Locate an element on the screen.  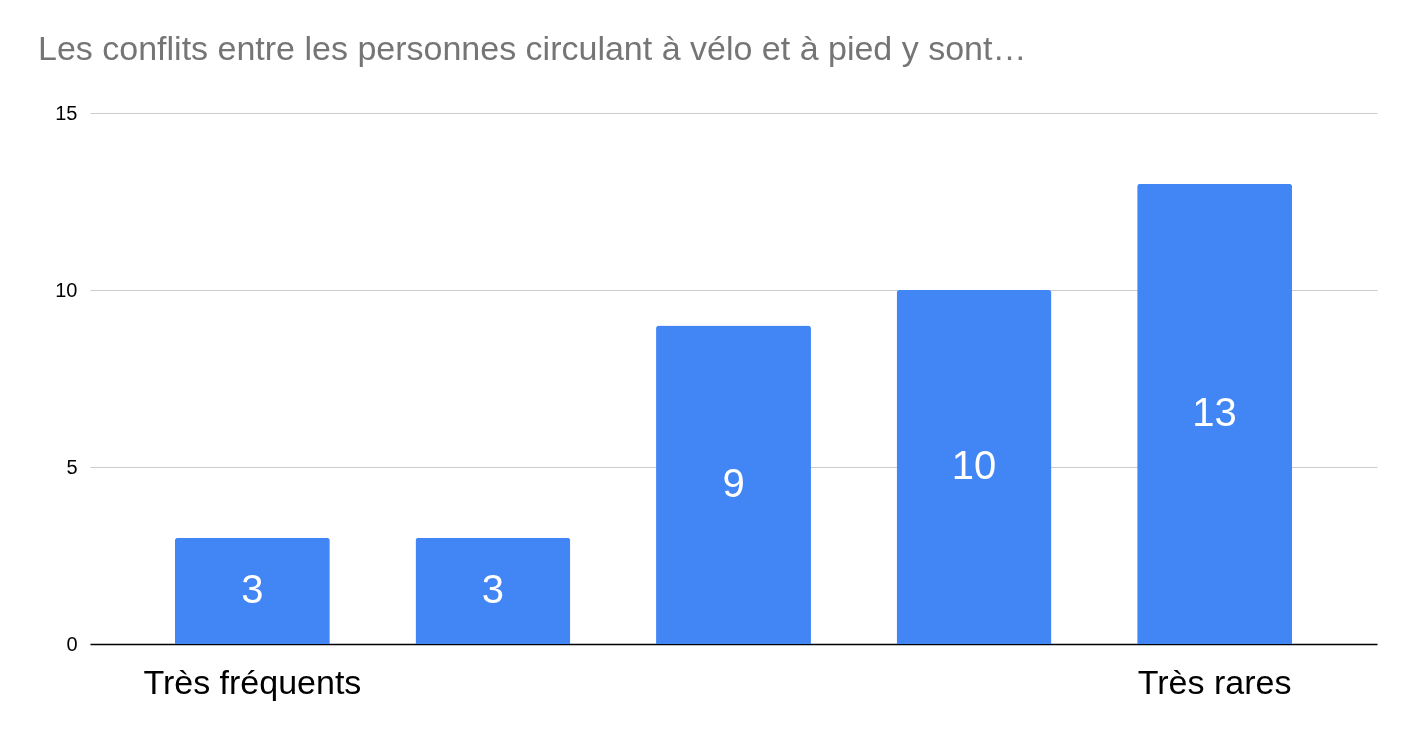
x-tick-label: Très fréquents is located at coordinates (252, 681).